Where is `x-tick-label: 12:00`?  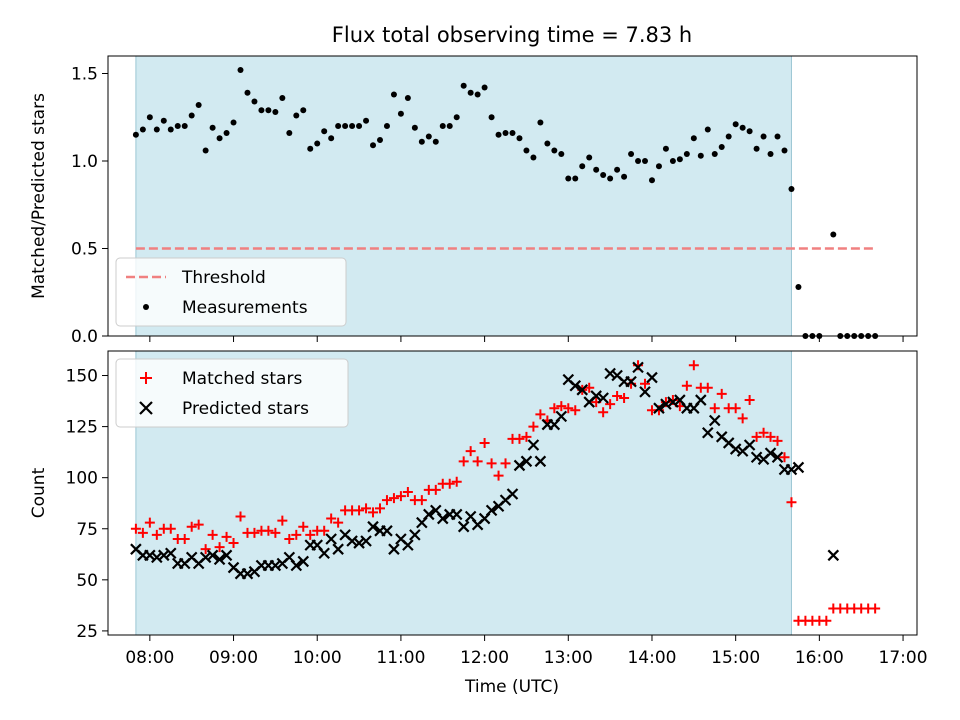 x-tick-label: 12:00 is located at coordinates (484, 658).